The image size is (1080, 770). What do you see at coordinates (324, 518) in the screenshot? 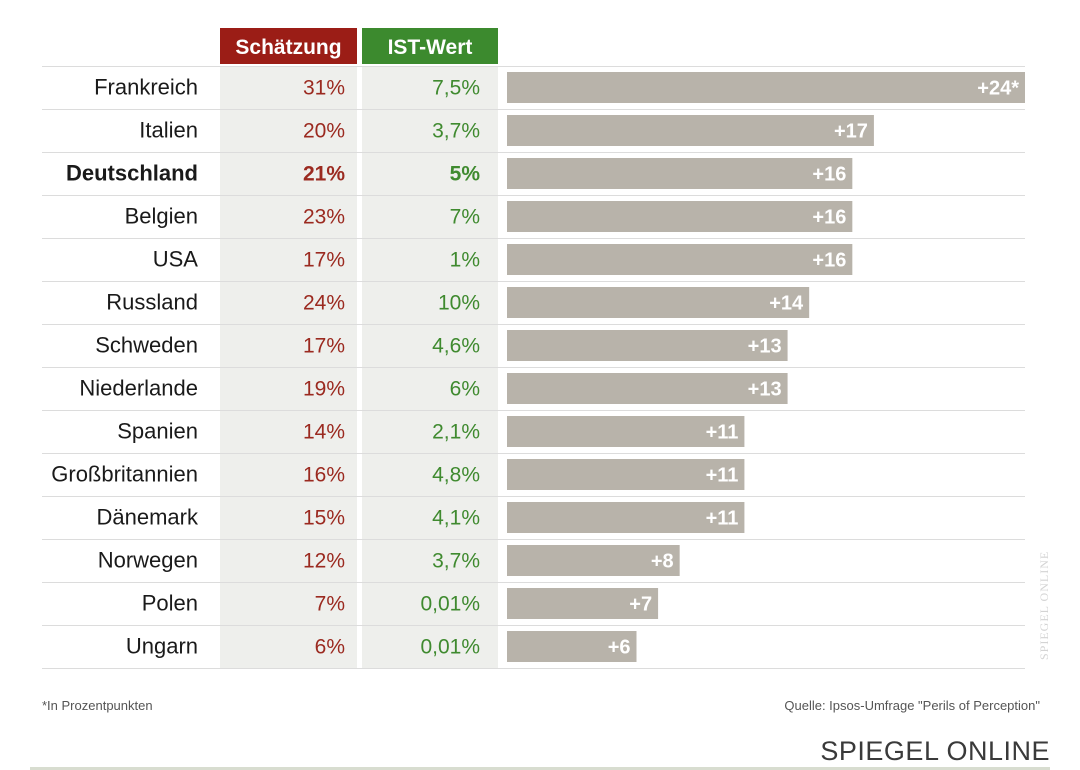
I see `estimate-value: 15%` at bounding box center [324, 518].